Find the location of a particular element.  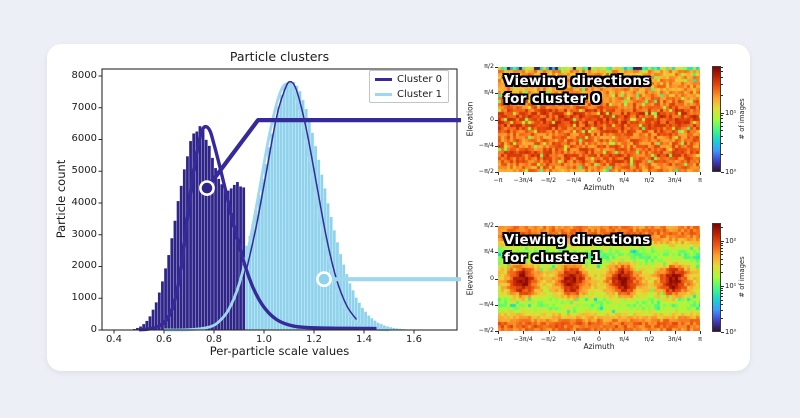

hist-x-tick-label: 1.2 is located at coordinates (314, 339).